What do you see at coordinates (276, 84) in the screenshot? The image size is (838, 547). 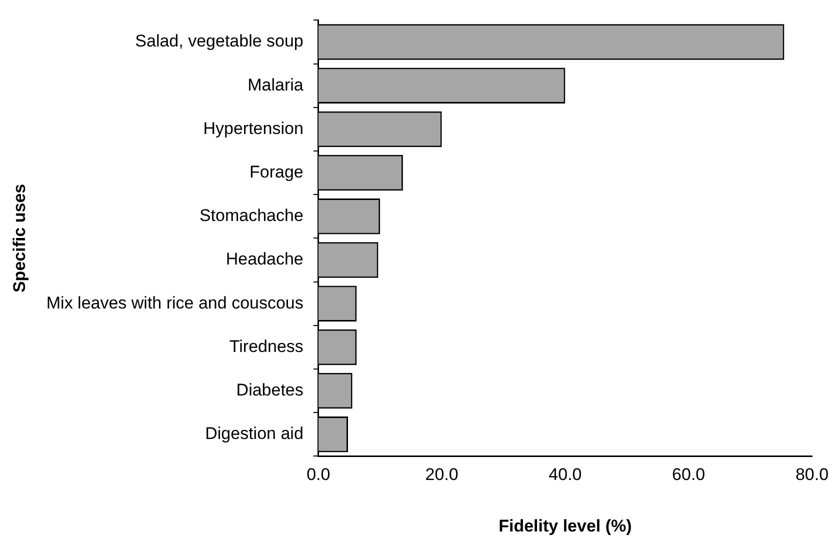 I see `y-tick-label: Malaria` at bounding box center [276, 84].